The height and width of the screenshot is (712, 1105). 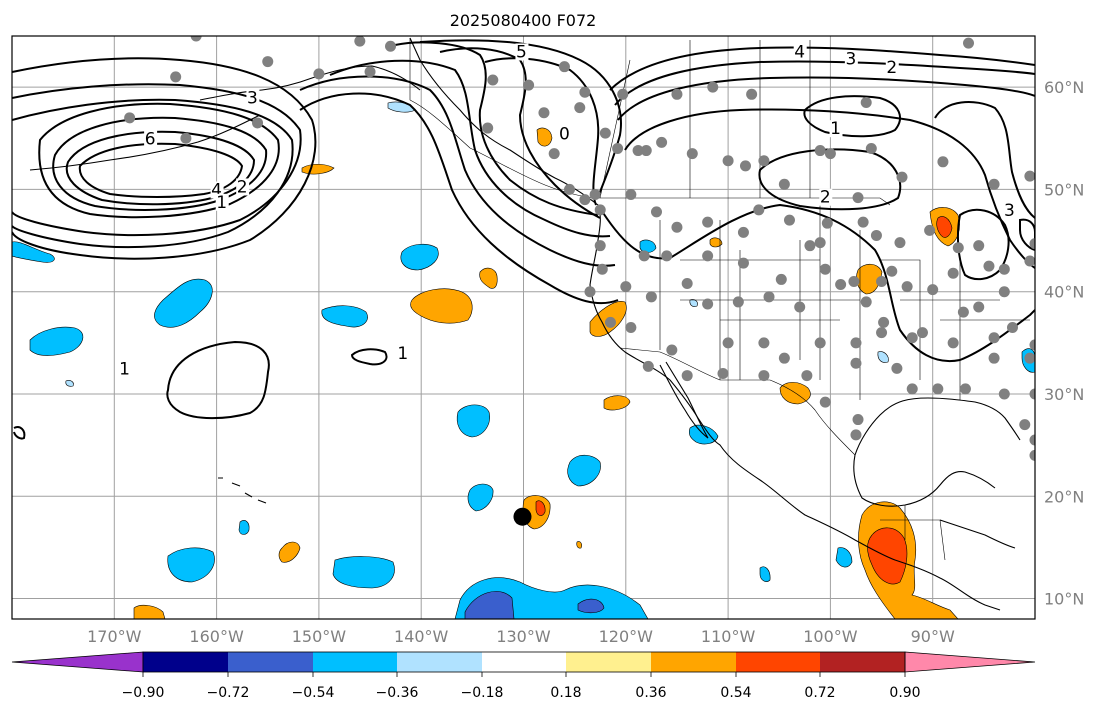 I want to click on colorbar-tick-label: −0.72, so click(x=228, y=693).